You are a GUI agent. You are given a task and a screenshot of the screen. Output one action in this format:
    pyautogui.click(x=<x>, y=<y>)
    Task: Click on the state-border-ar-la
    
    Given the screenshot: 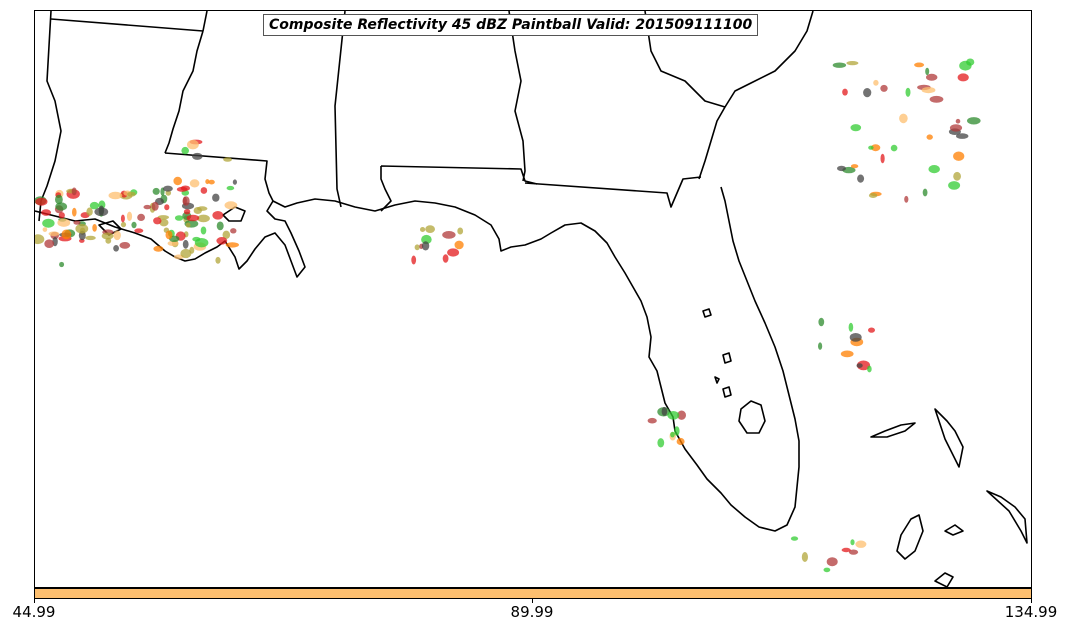 What is the action you would take?
    pyautogui.click(x=127, y=25)
    